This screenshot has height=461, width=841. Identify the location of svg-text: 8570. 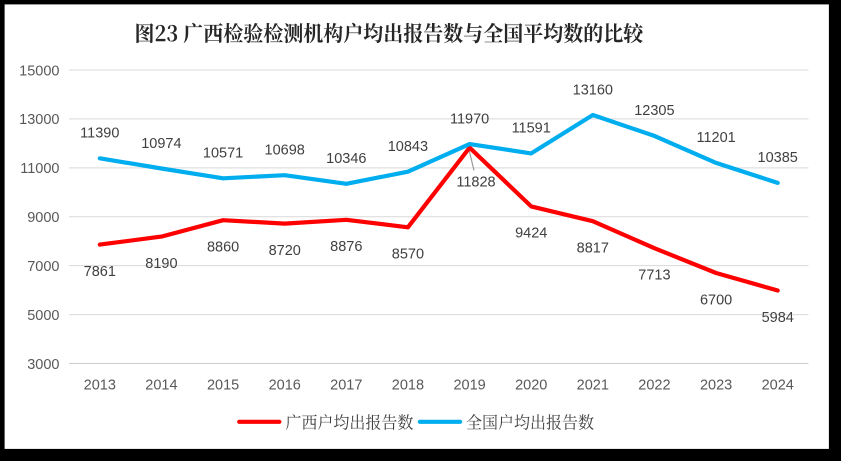
(408, 255).